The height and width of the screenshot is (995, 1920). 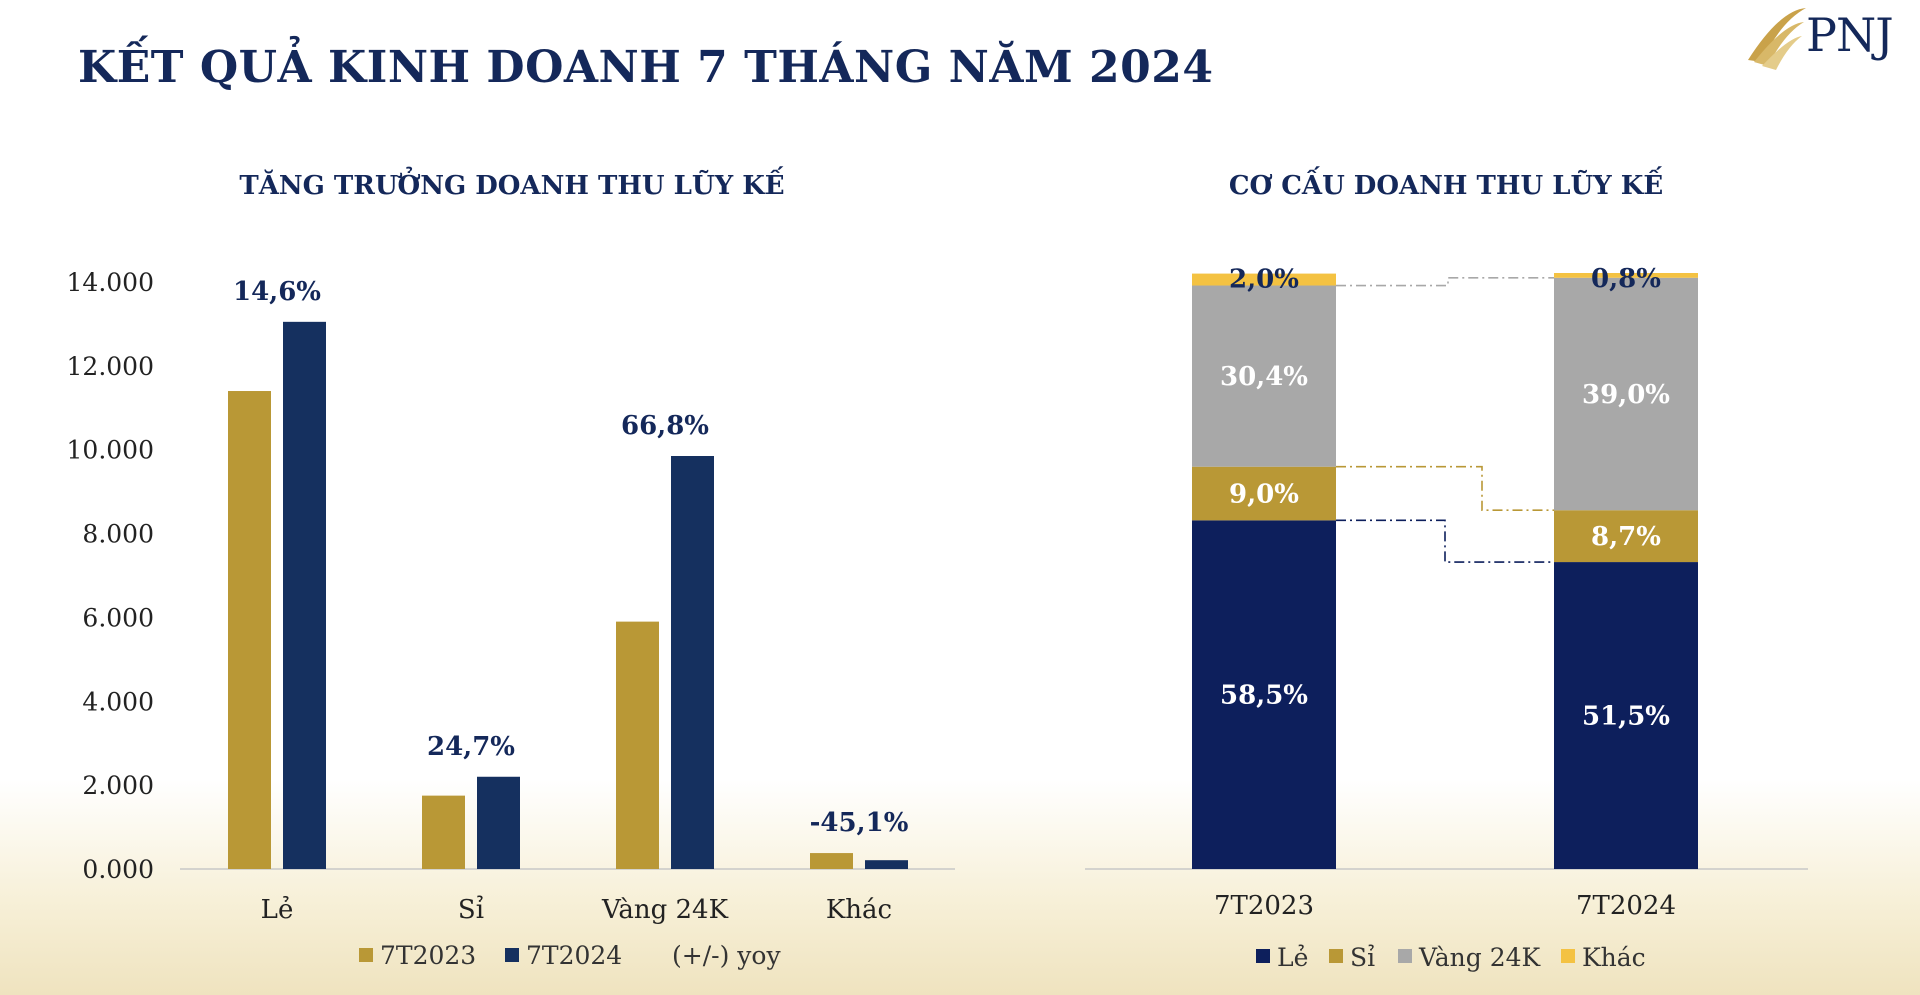 What do you see at coordinates (1626, 279) in the screenshot?
I see `stack-label: 0,8%` at bounding box center [1626, 279].